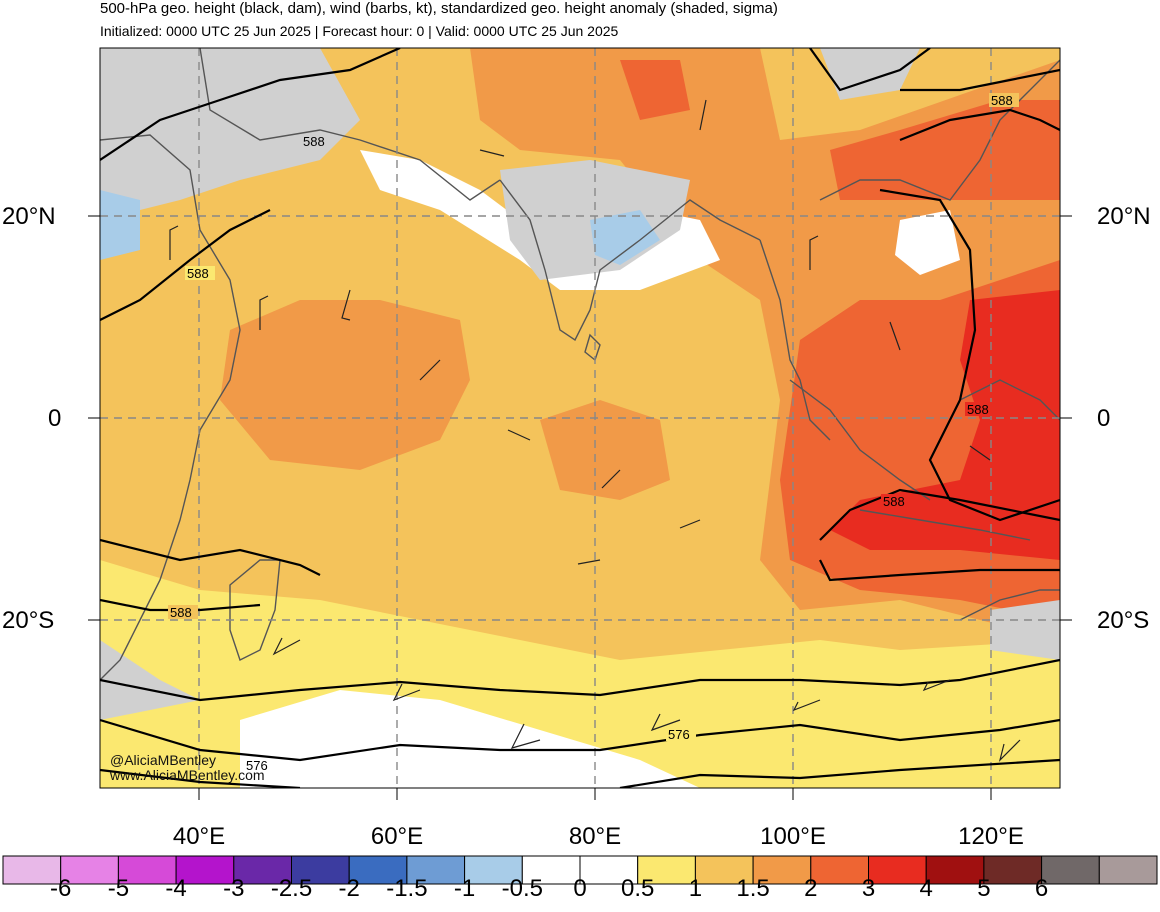 The width and height of the screenshot is (1160, 912). What do you see at coordinates (868, 888) in the screenshot?
I see `colorbar-label: 3` at bounding box center [868, 888].